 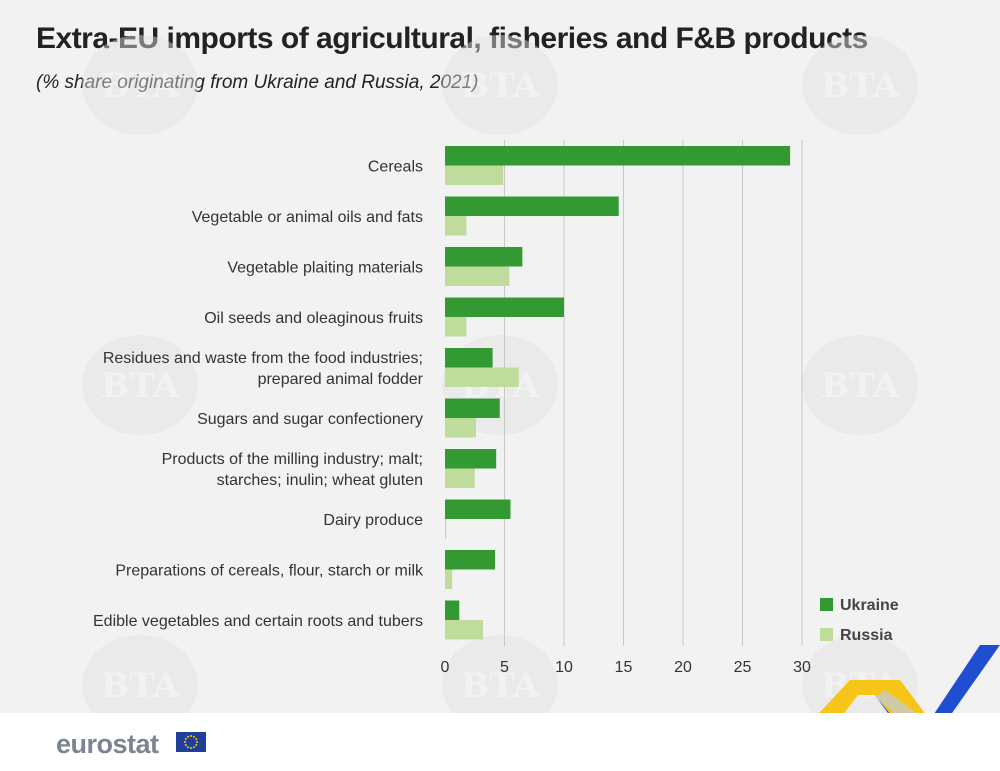 I want to click on legend-swatch-ukraine, so click(x=826, y=604).